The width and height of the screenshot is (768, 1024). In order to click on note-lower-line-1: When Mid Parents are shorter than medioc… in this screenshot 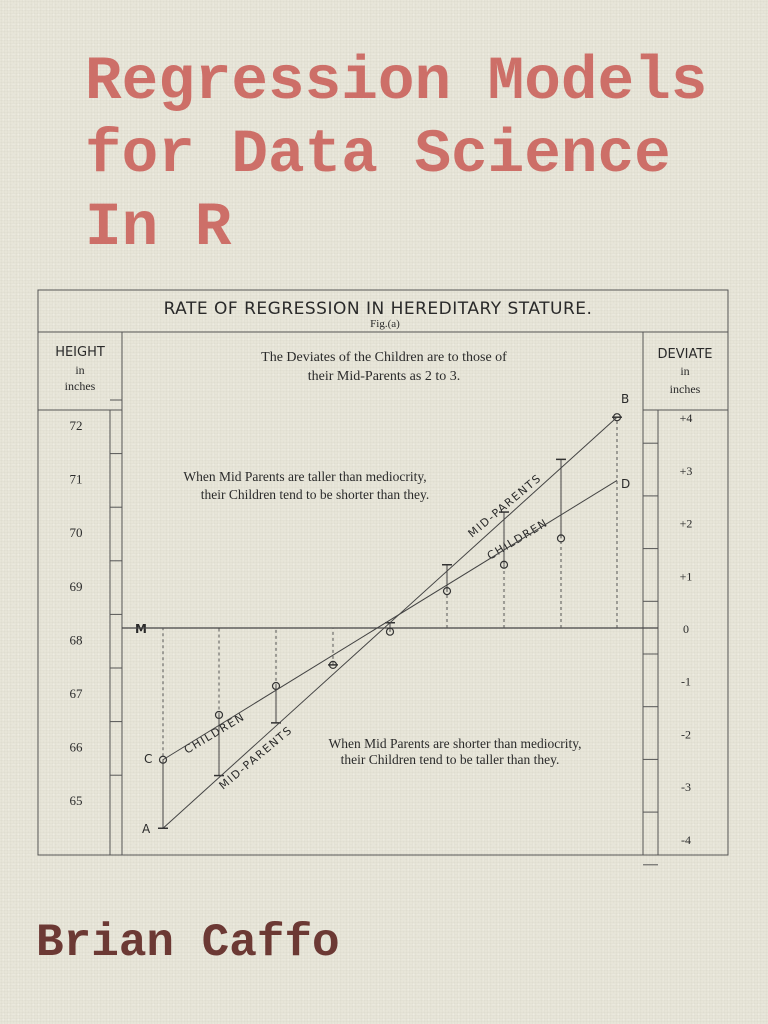, I will do `click(455, 743)`.